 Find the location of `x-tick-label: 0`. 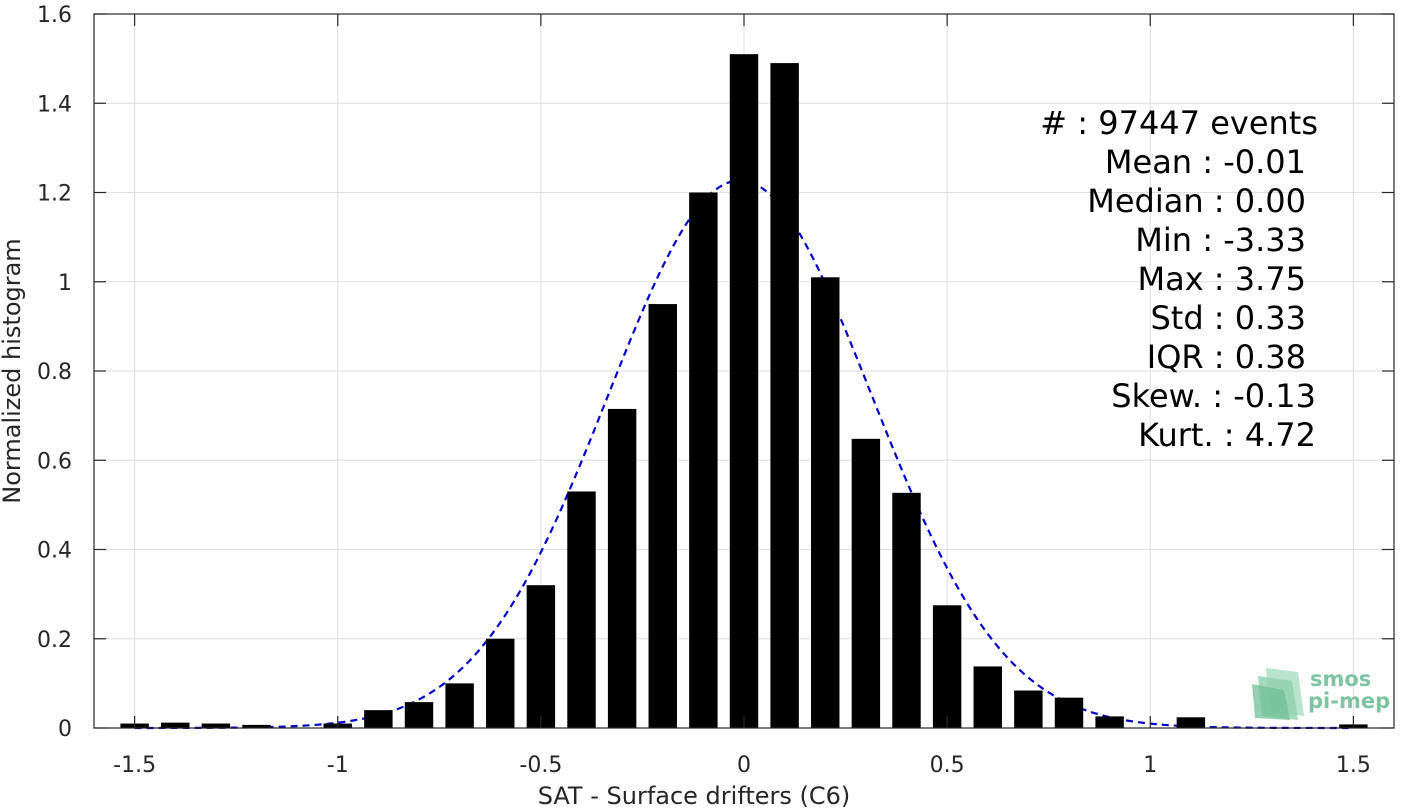

x-tick-label: 0 is located at coordinates (744, 765).